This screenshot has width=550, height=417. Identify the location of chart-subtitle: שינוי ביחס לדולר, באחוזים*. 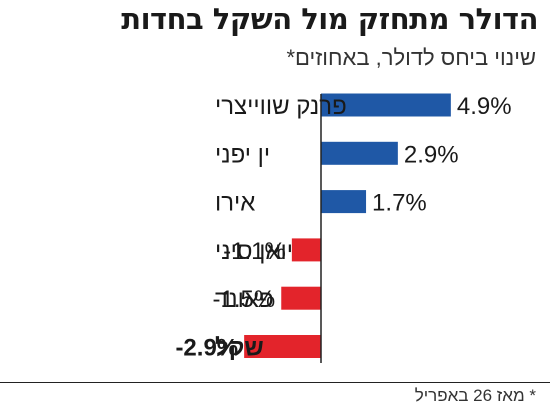
(411, 57).